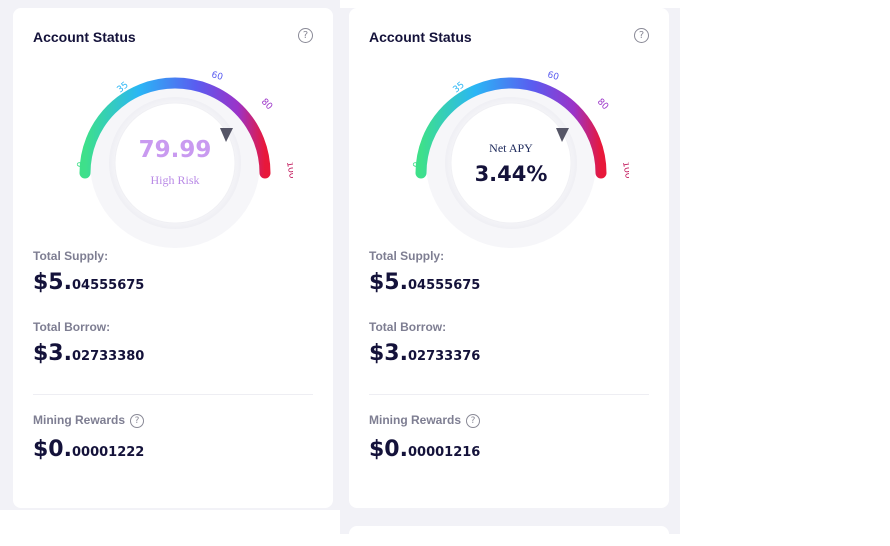  I want to click on risk-label: High Risk, so click(175, 179).